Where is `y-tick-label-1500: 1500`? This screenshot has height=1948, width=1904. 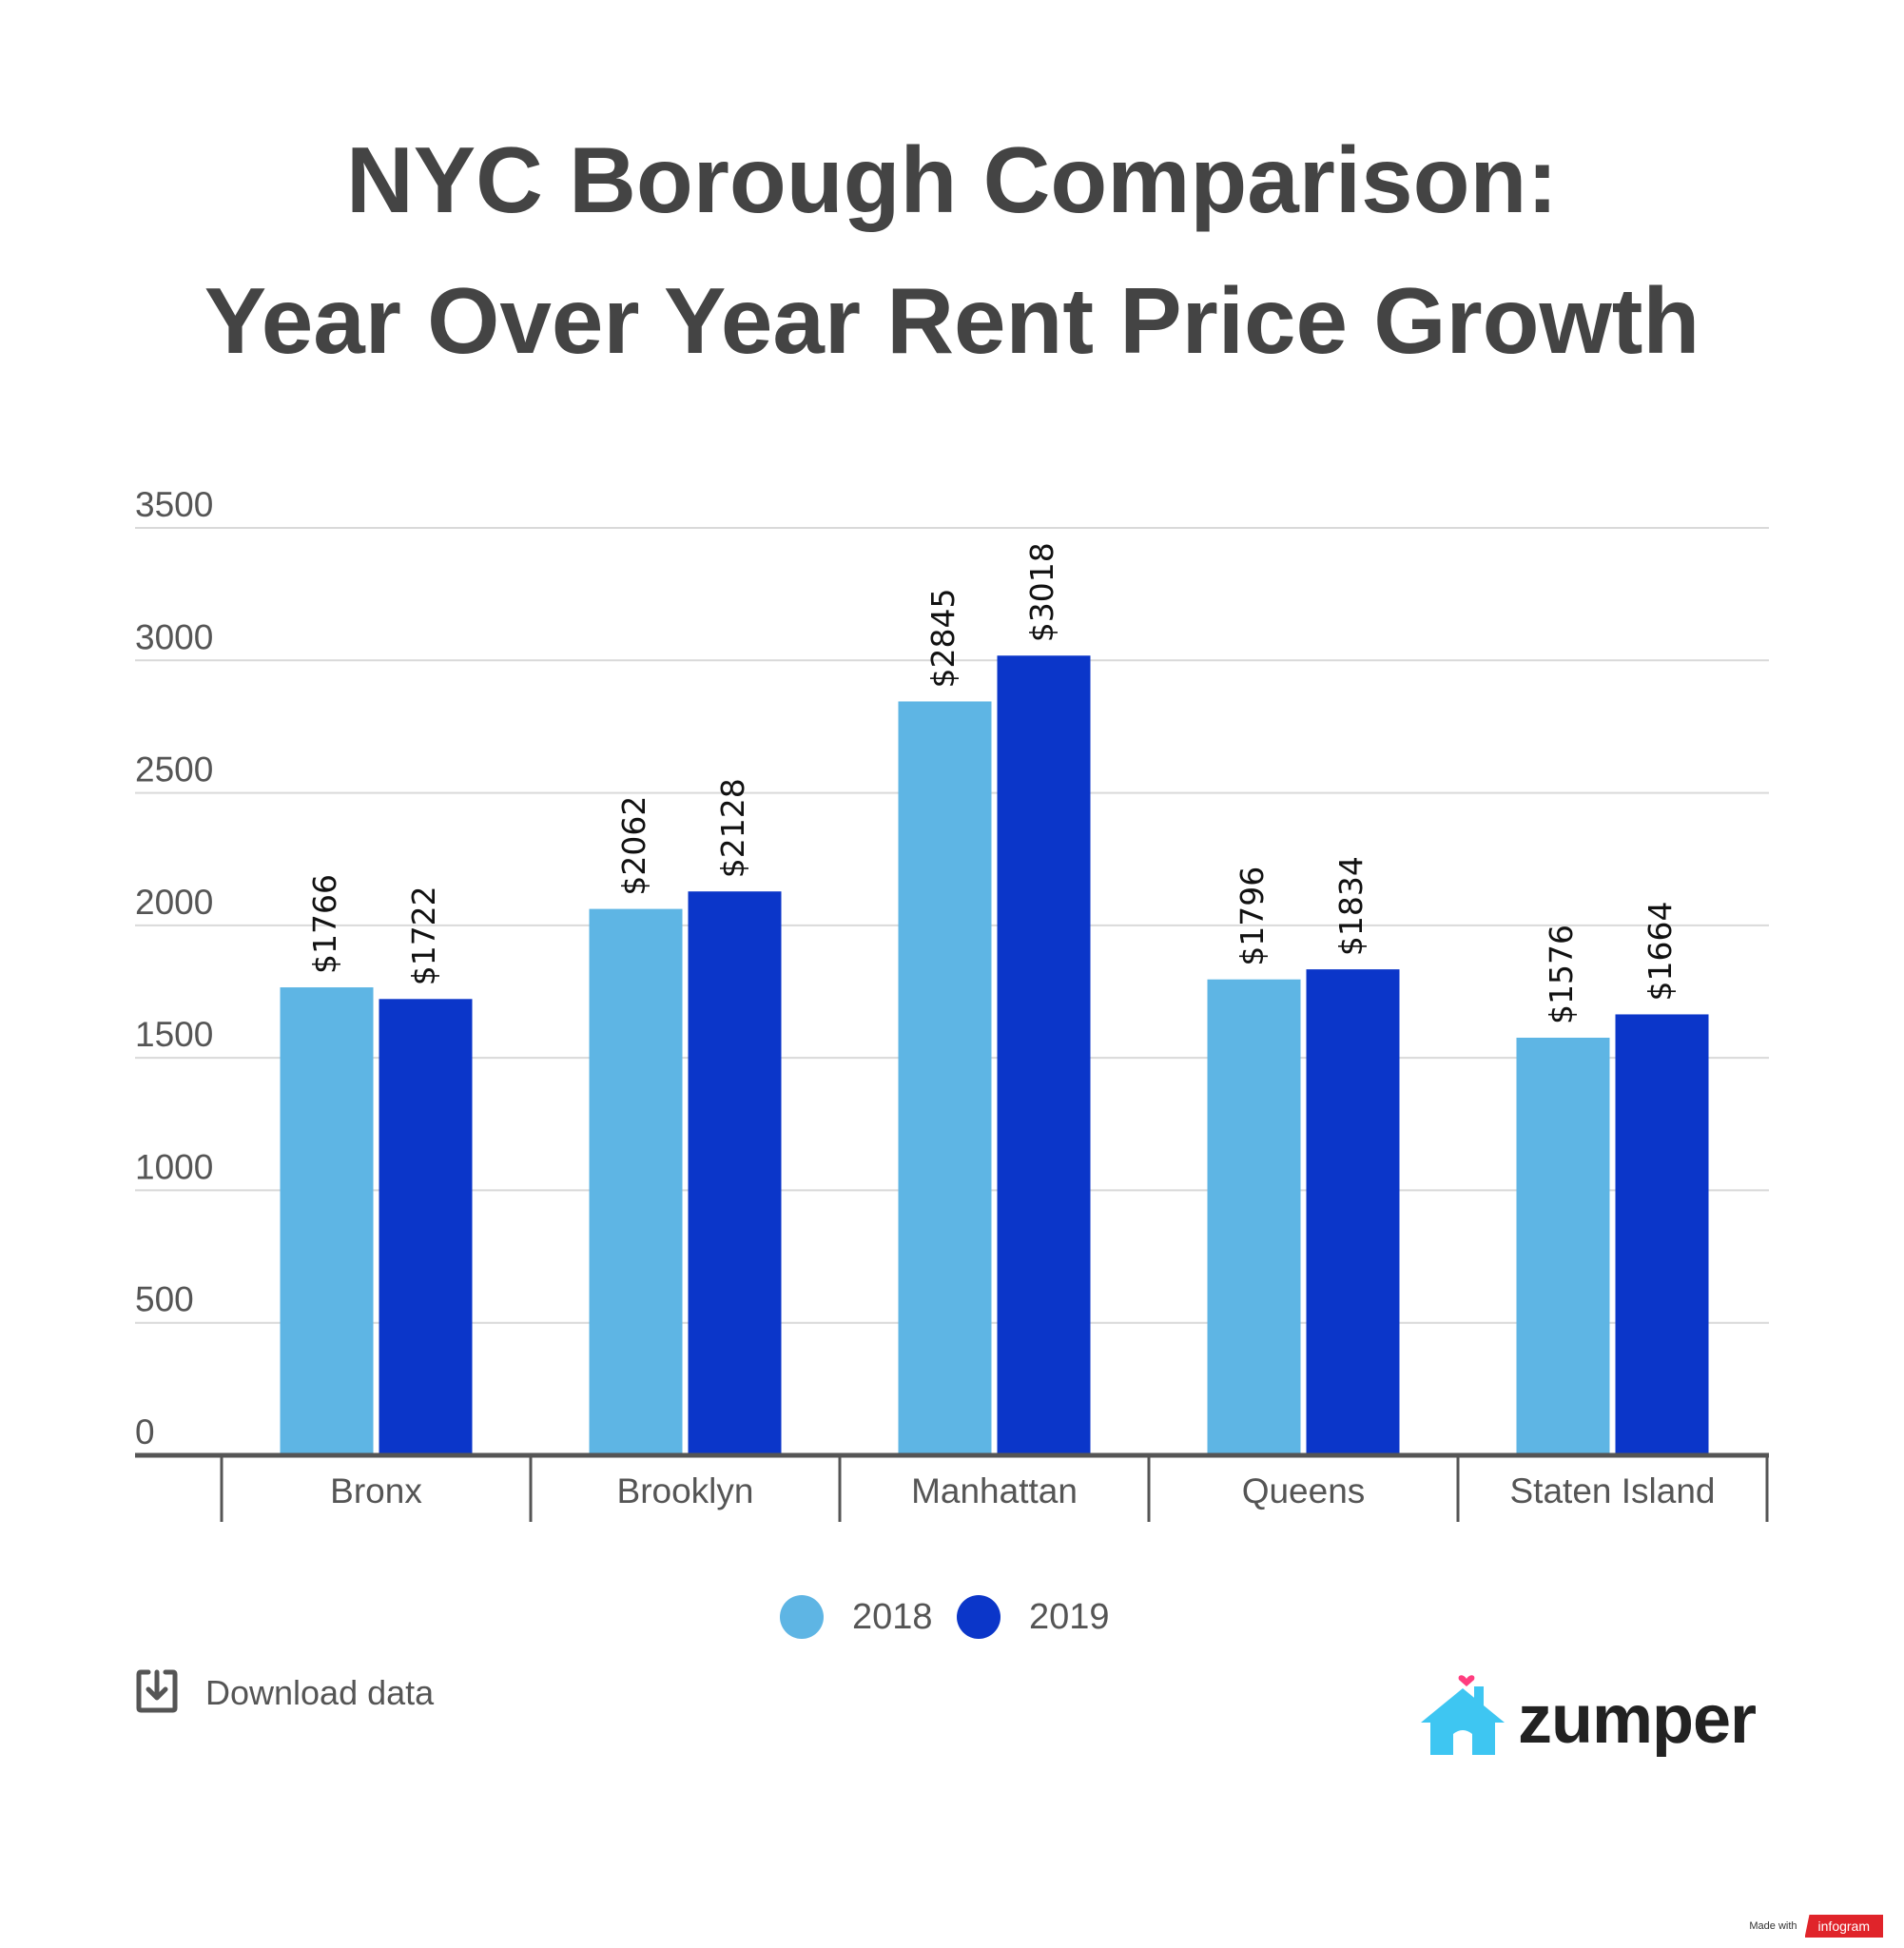
y-tick-label-1500: 1500 is located at coordinates (174, 1034).